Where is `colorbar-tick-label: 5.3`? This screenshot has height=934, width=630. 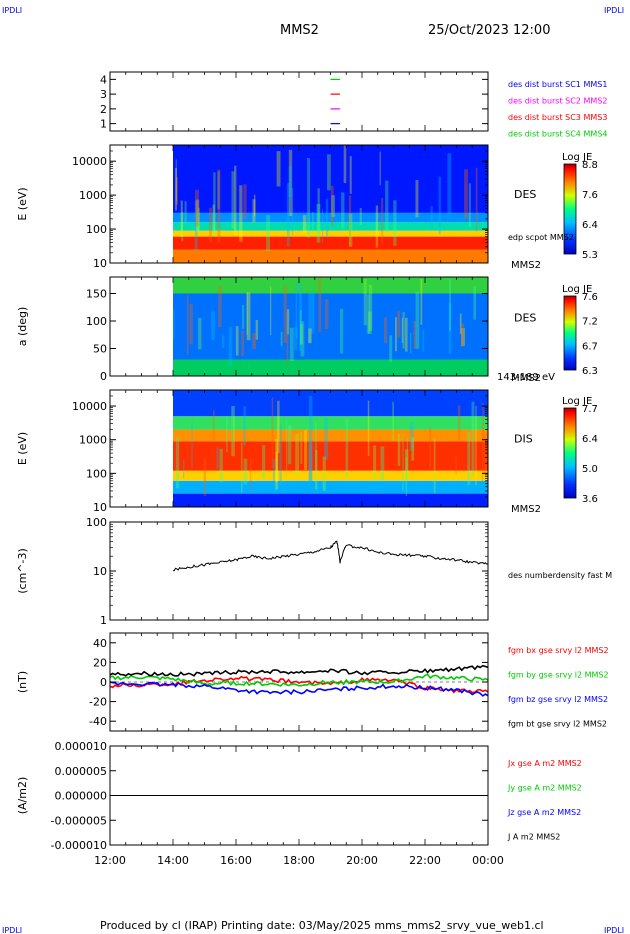
colorbar-tick-label: 5.3 is located at coordinates (590, 255).